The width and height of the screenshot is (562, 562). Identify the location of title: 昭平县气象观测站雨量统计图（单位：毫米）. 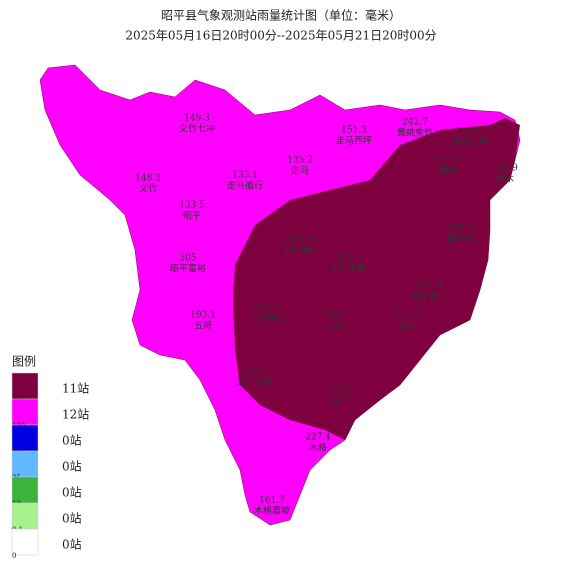
(281, 15).